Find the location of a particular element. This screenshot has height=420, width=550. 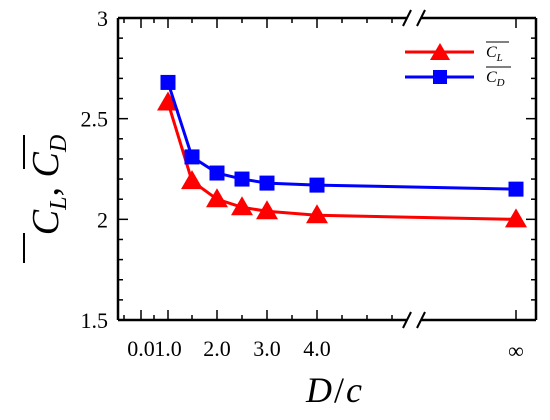

x-axis-label: D/c is located at coordinates (333, 390).